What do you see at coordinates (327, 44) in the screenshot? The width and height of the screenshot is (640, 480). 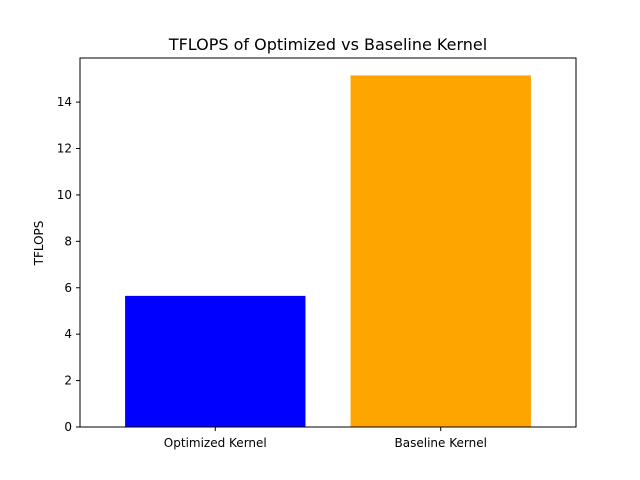 I see `chart-title: TFLOPS of Optimized vs Baseline Kernel` at bounding box center [327, 44].